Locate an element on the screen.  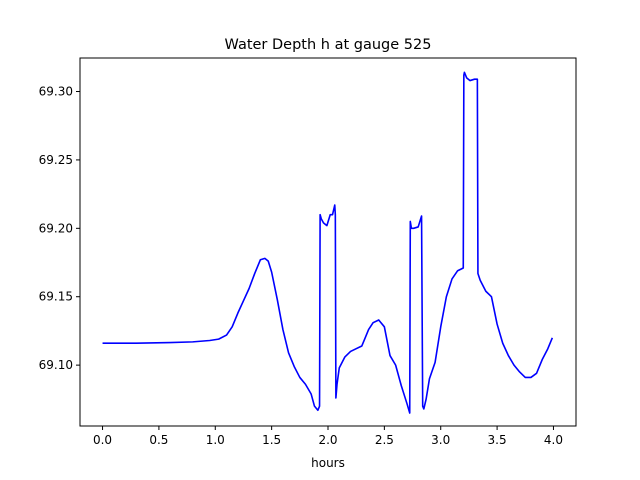
x-tick-label: 1.5 is located at coordinates (271, 440).